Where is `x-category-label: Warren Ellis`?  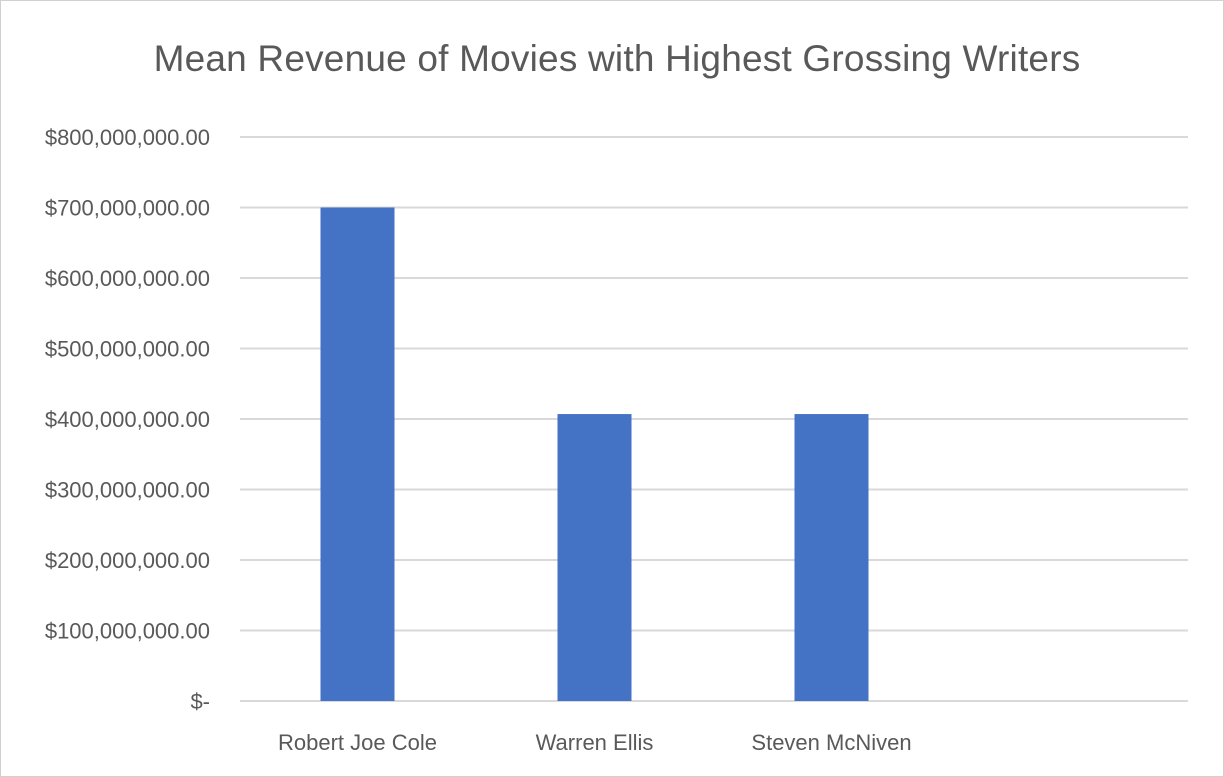
x-category-label: Warren Ellis is located at coordinates (595, 742).